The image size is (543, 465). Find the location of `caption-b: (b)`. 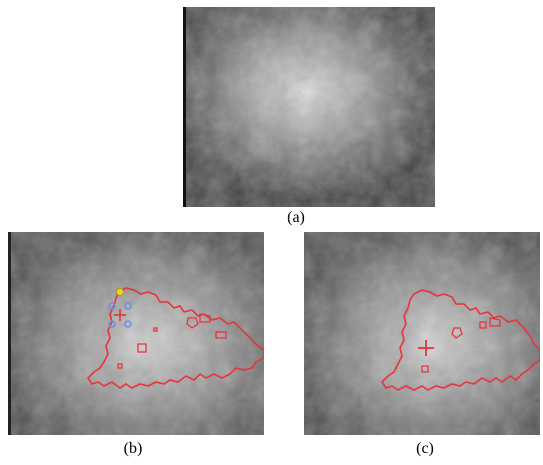

caption-b: (b) is located at coordinates (133, 448).